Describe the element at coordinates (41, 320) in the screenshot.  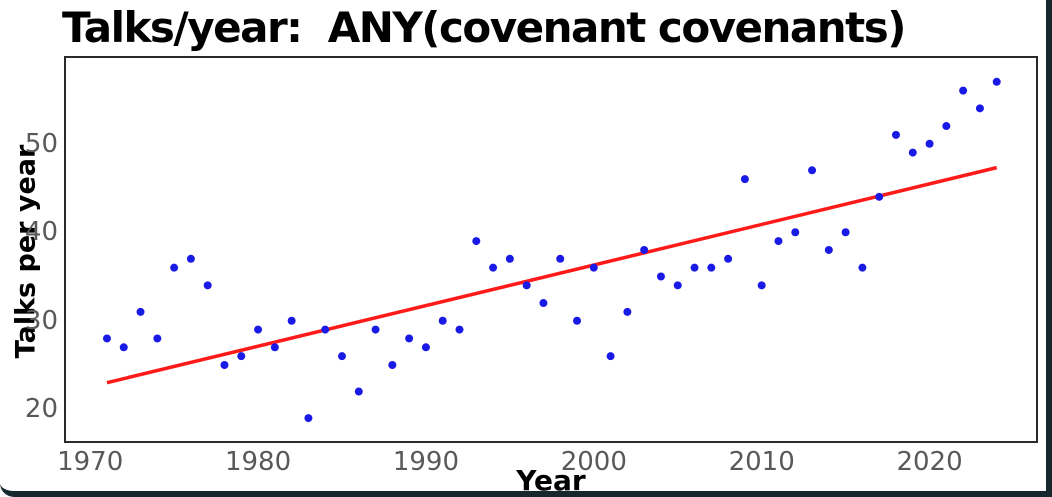
I see `y-tick-label: 30` at that location.